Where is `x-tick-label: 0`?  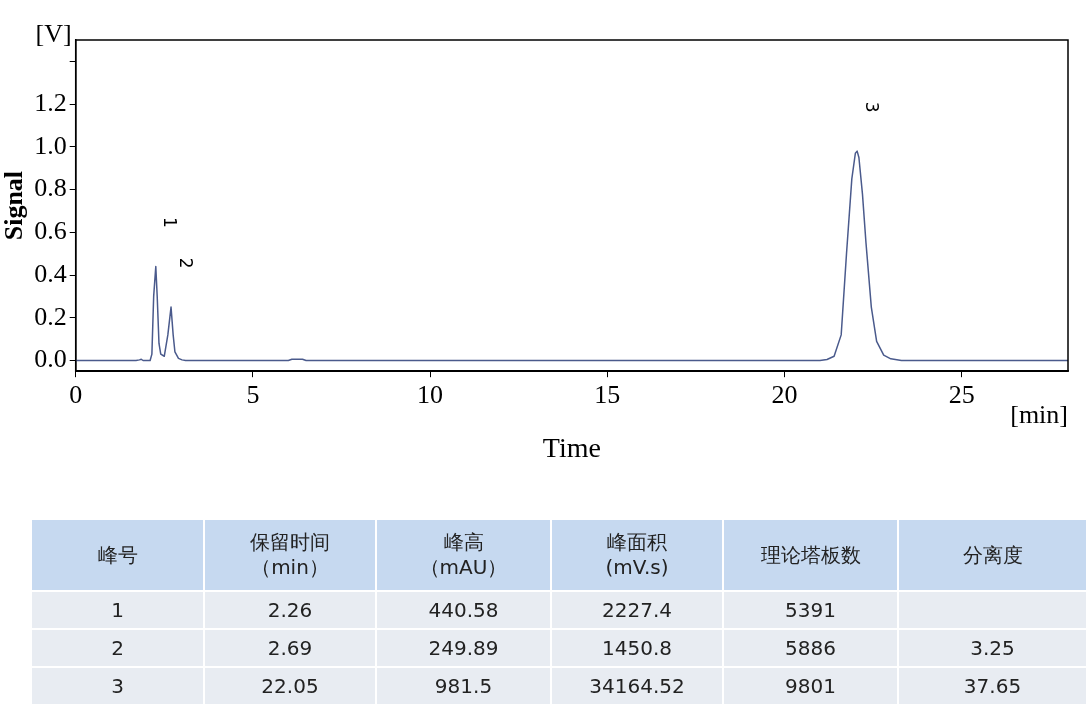 x-tick-label: 0 is located at coordinates (76, 394).